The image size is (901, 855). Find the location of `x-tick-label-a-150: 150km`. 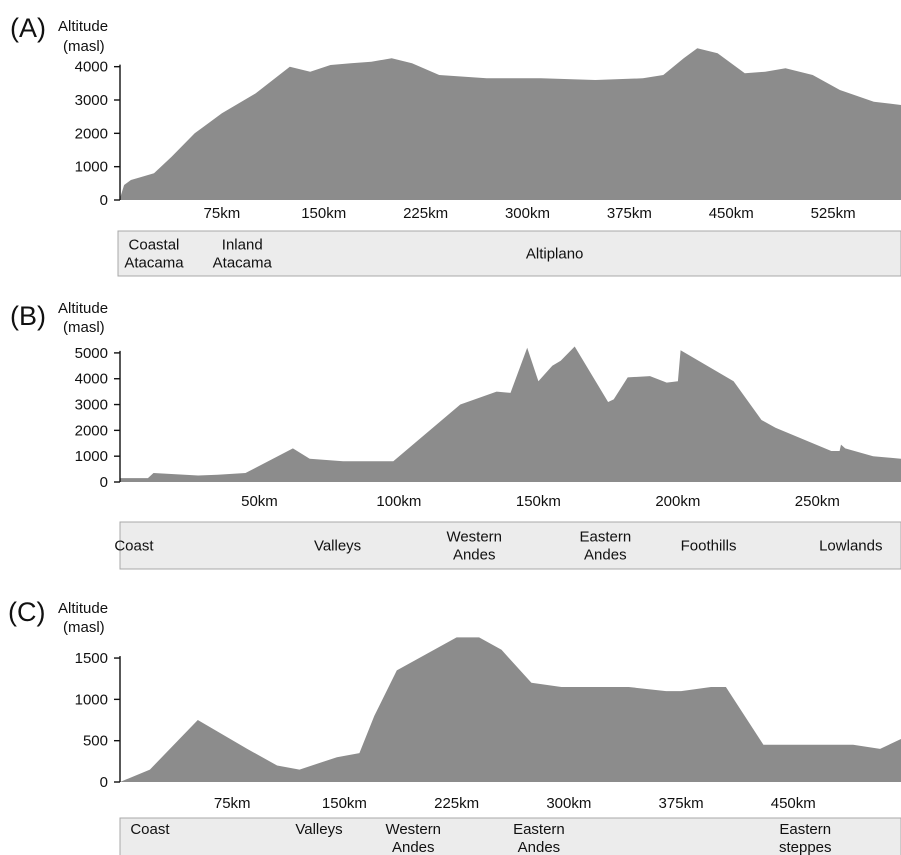

x-tick-label-a-150: 150km is located at coordinates (323, 213).